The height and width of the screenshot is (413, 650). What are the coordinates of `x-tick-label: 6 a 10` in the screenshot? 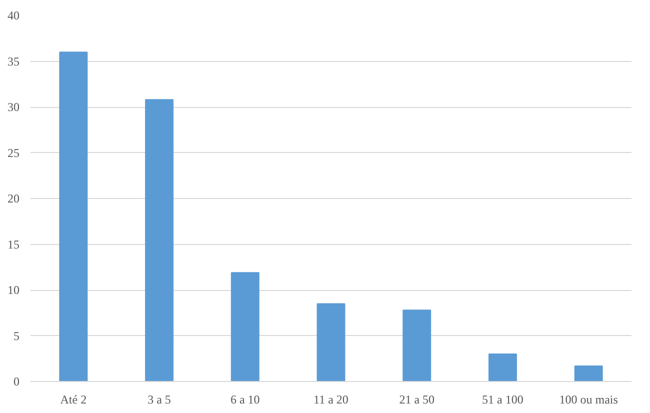 It's located at (245, 399).